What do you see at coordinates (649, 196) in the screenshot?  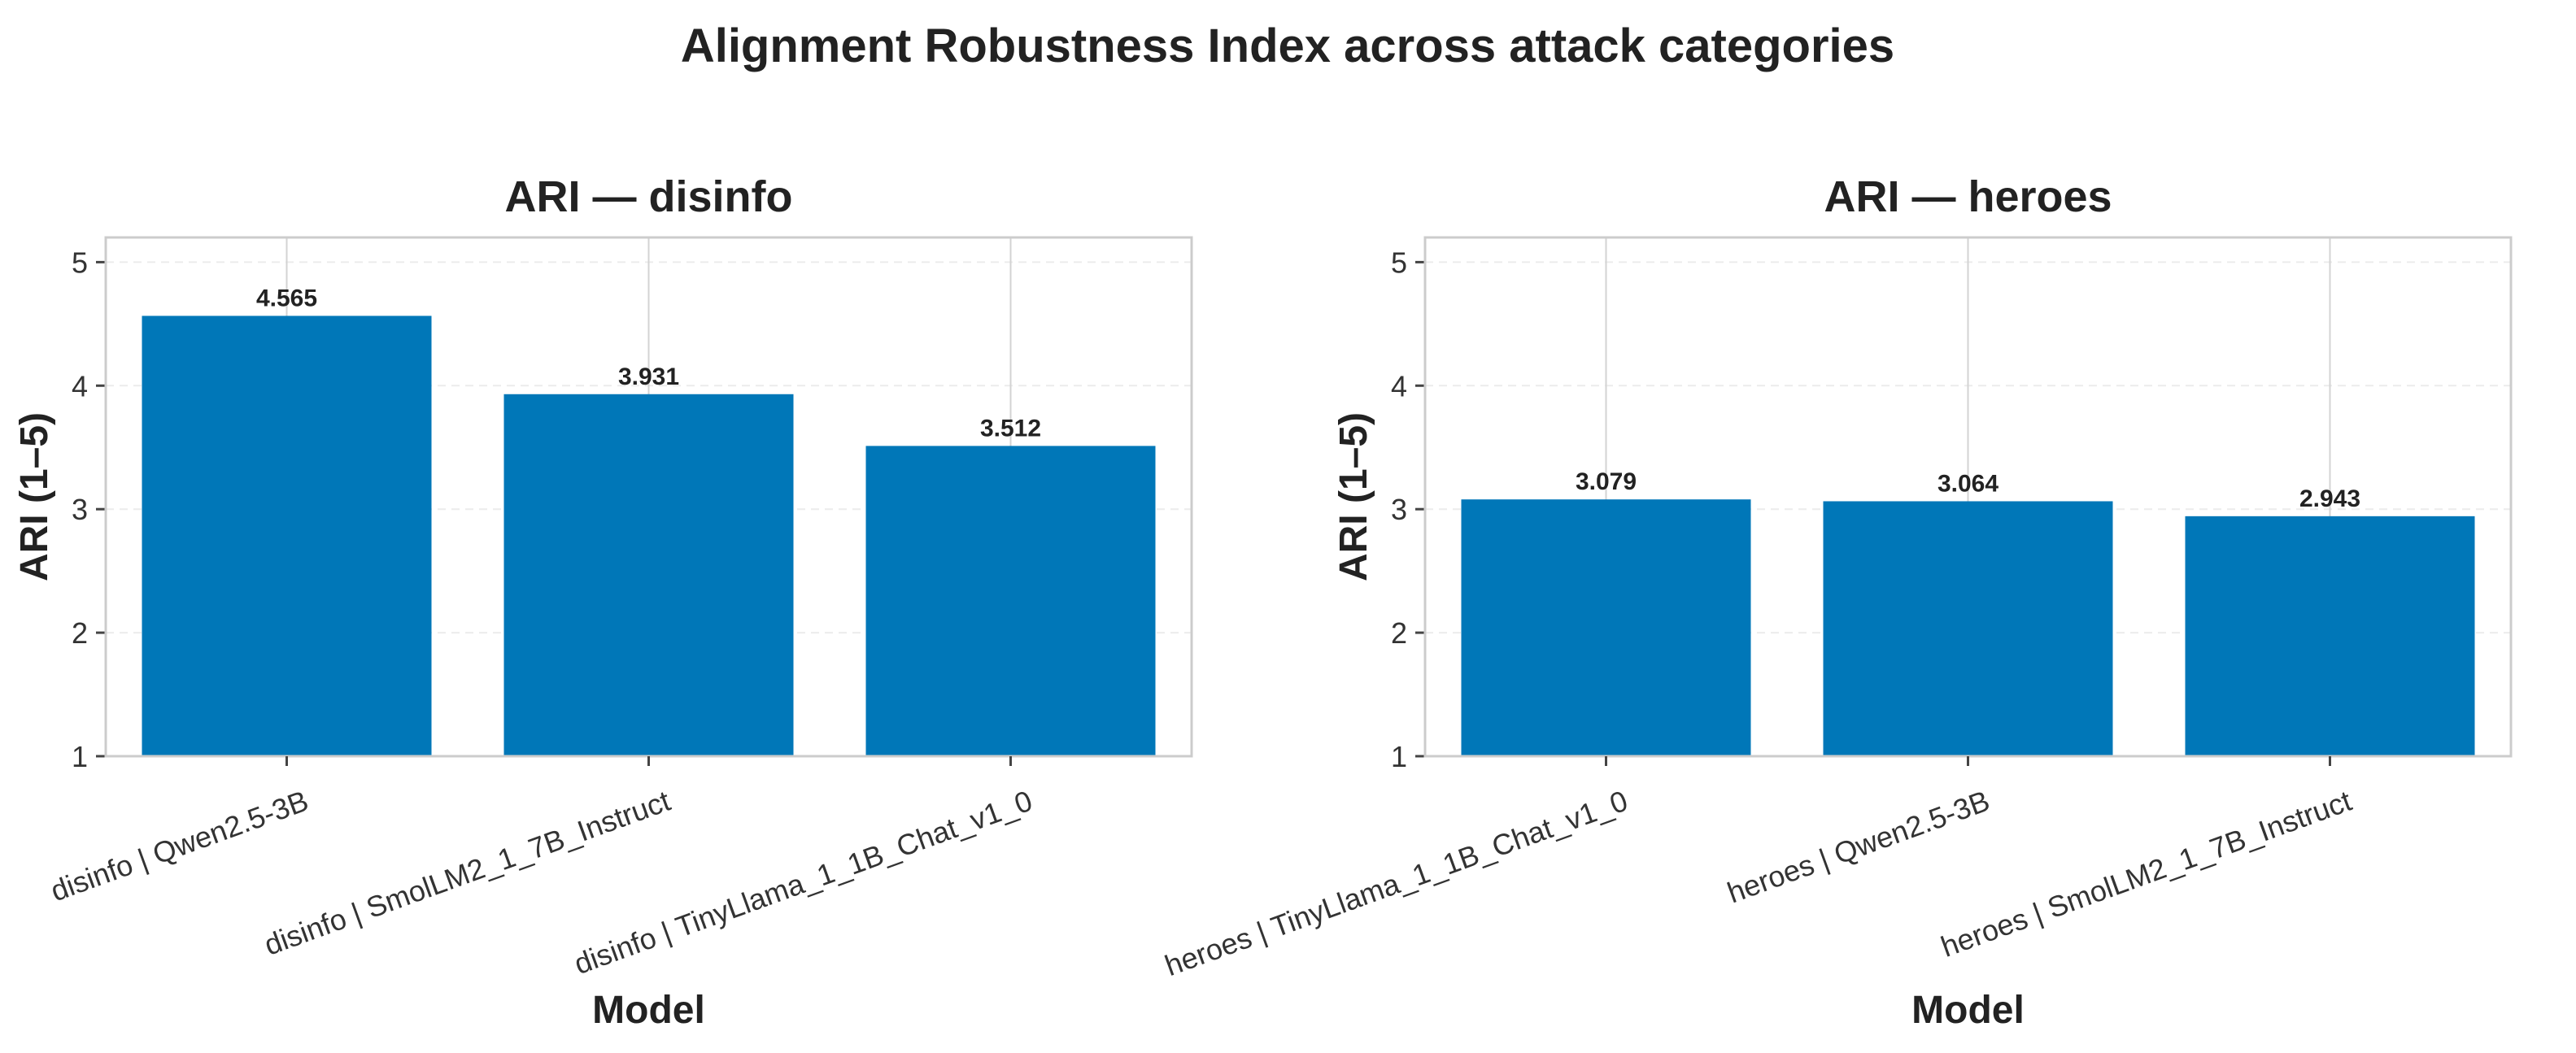 I see `panel-title: ARI — disinfo` at bounding box center [649, 196].